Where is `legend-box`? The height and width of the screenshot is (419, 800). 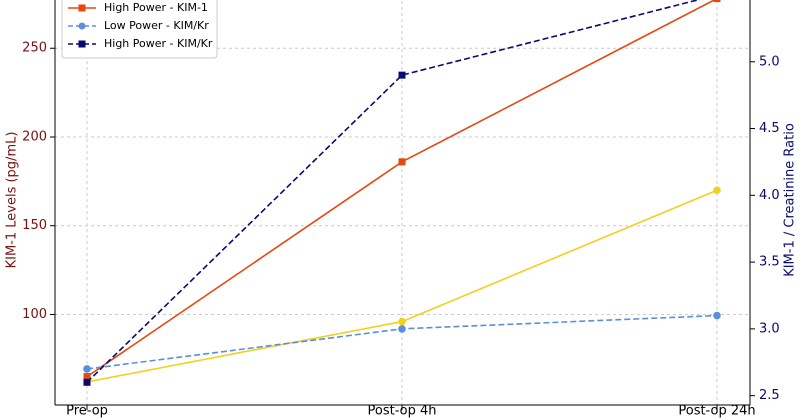
legend-box is located at coordinates (139, 29).